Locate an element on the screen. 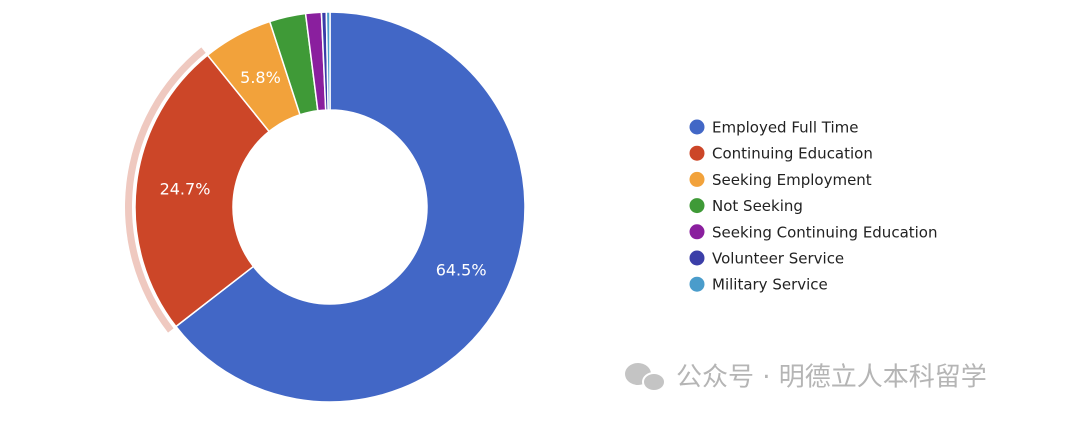 Image resolution: width=1080 pixels, height=422 pixels. legend-label: Seeking Continuing Education is located at coordinates (825, 232).